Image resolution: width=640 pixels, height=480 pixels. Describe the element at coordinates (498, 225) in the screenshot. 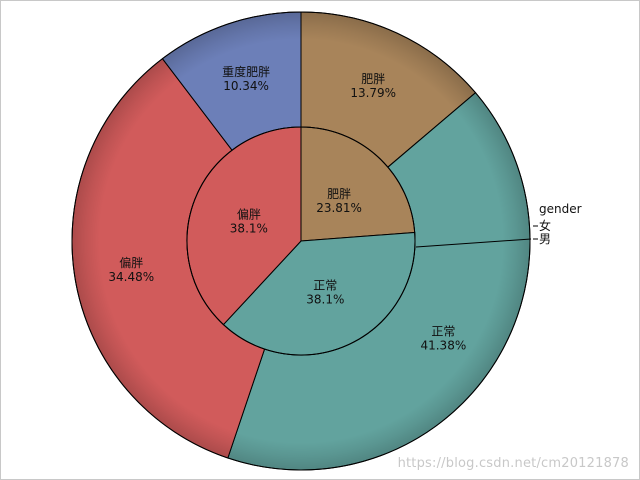

I see `legend: gender 女男` at that location.